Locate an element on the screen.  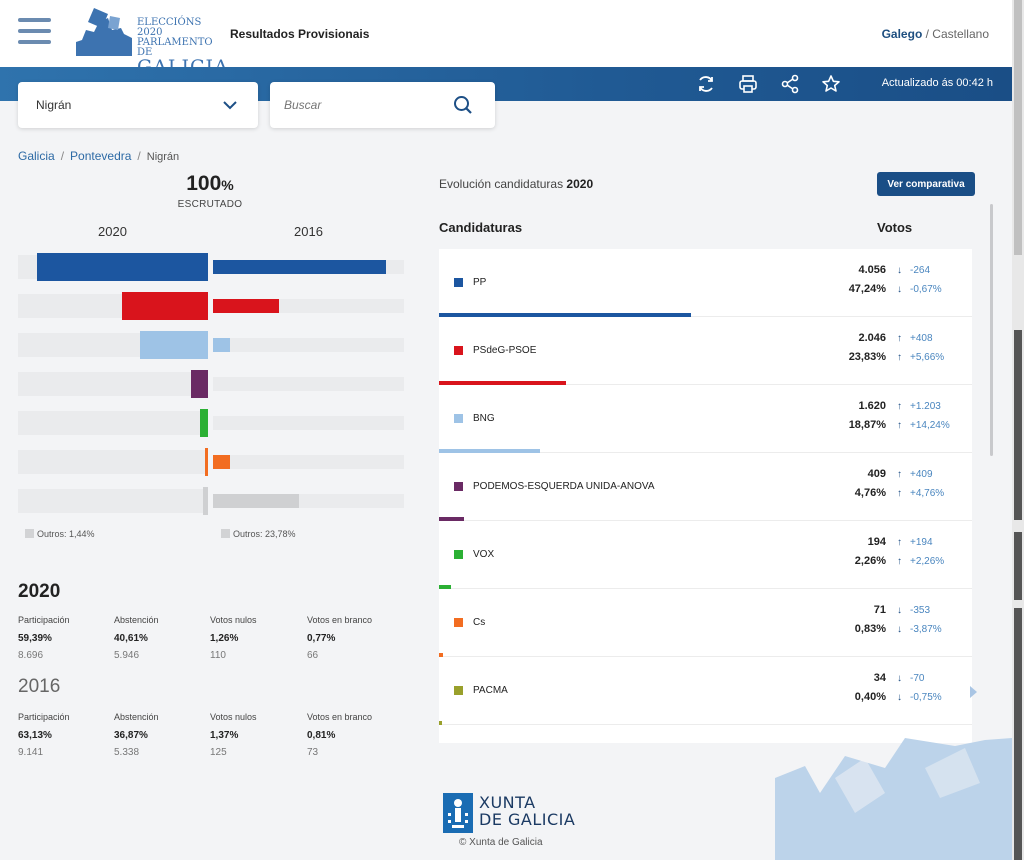
lang-castellano: Castellano is located at coordinates (960, 34).